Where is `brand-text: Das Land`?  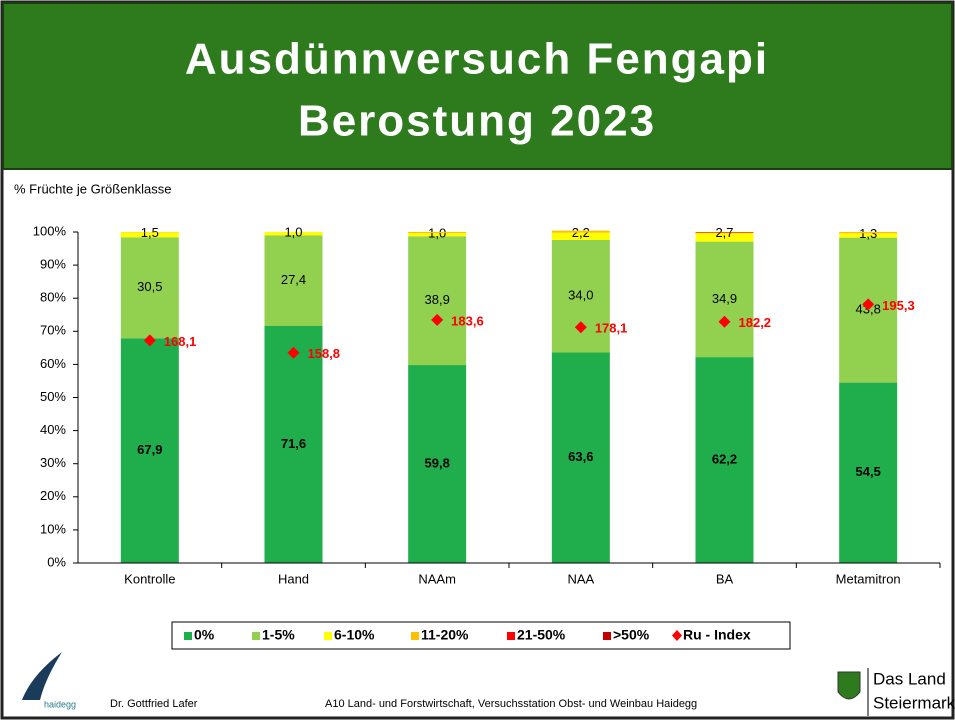
brand-text: Das Land is located at coordinates (909, 678).